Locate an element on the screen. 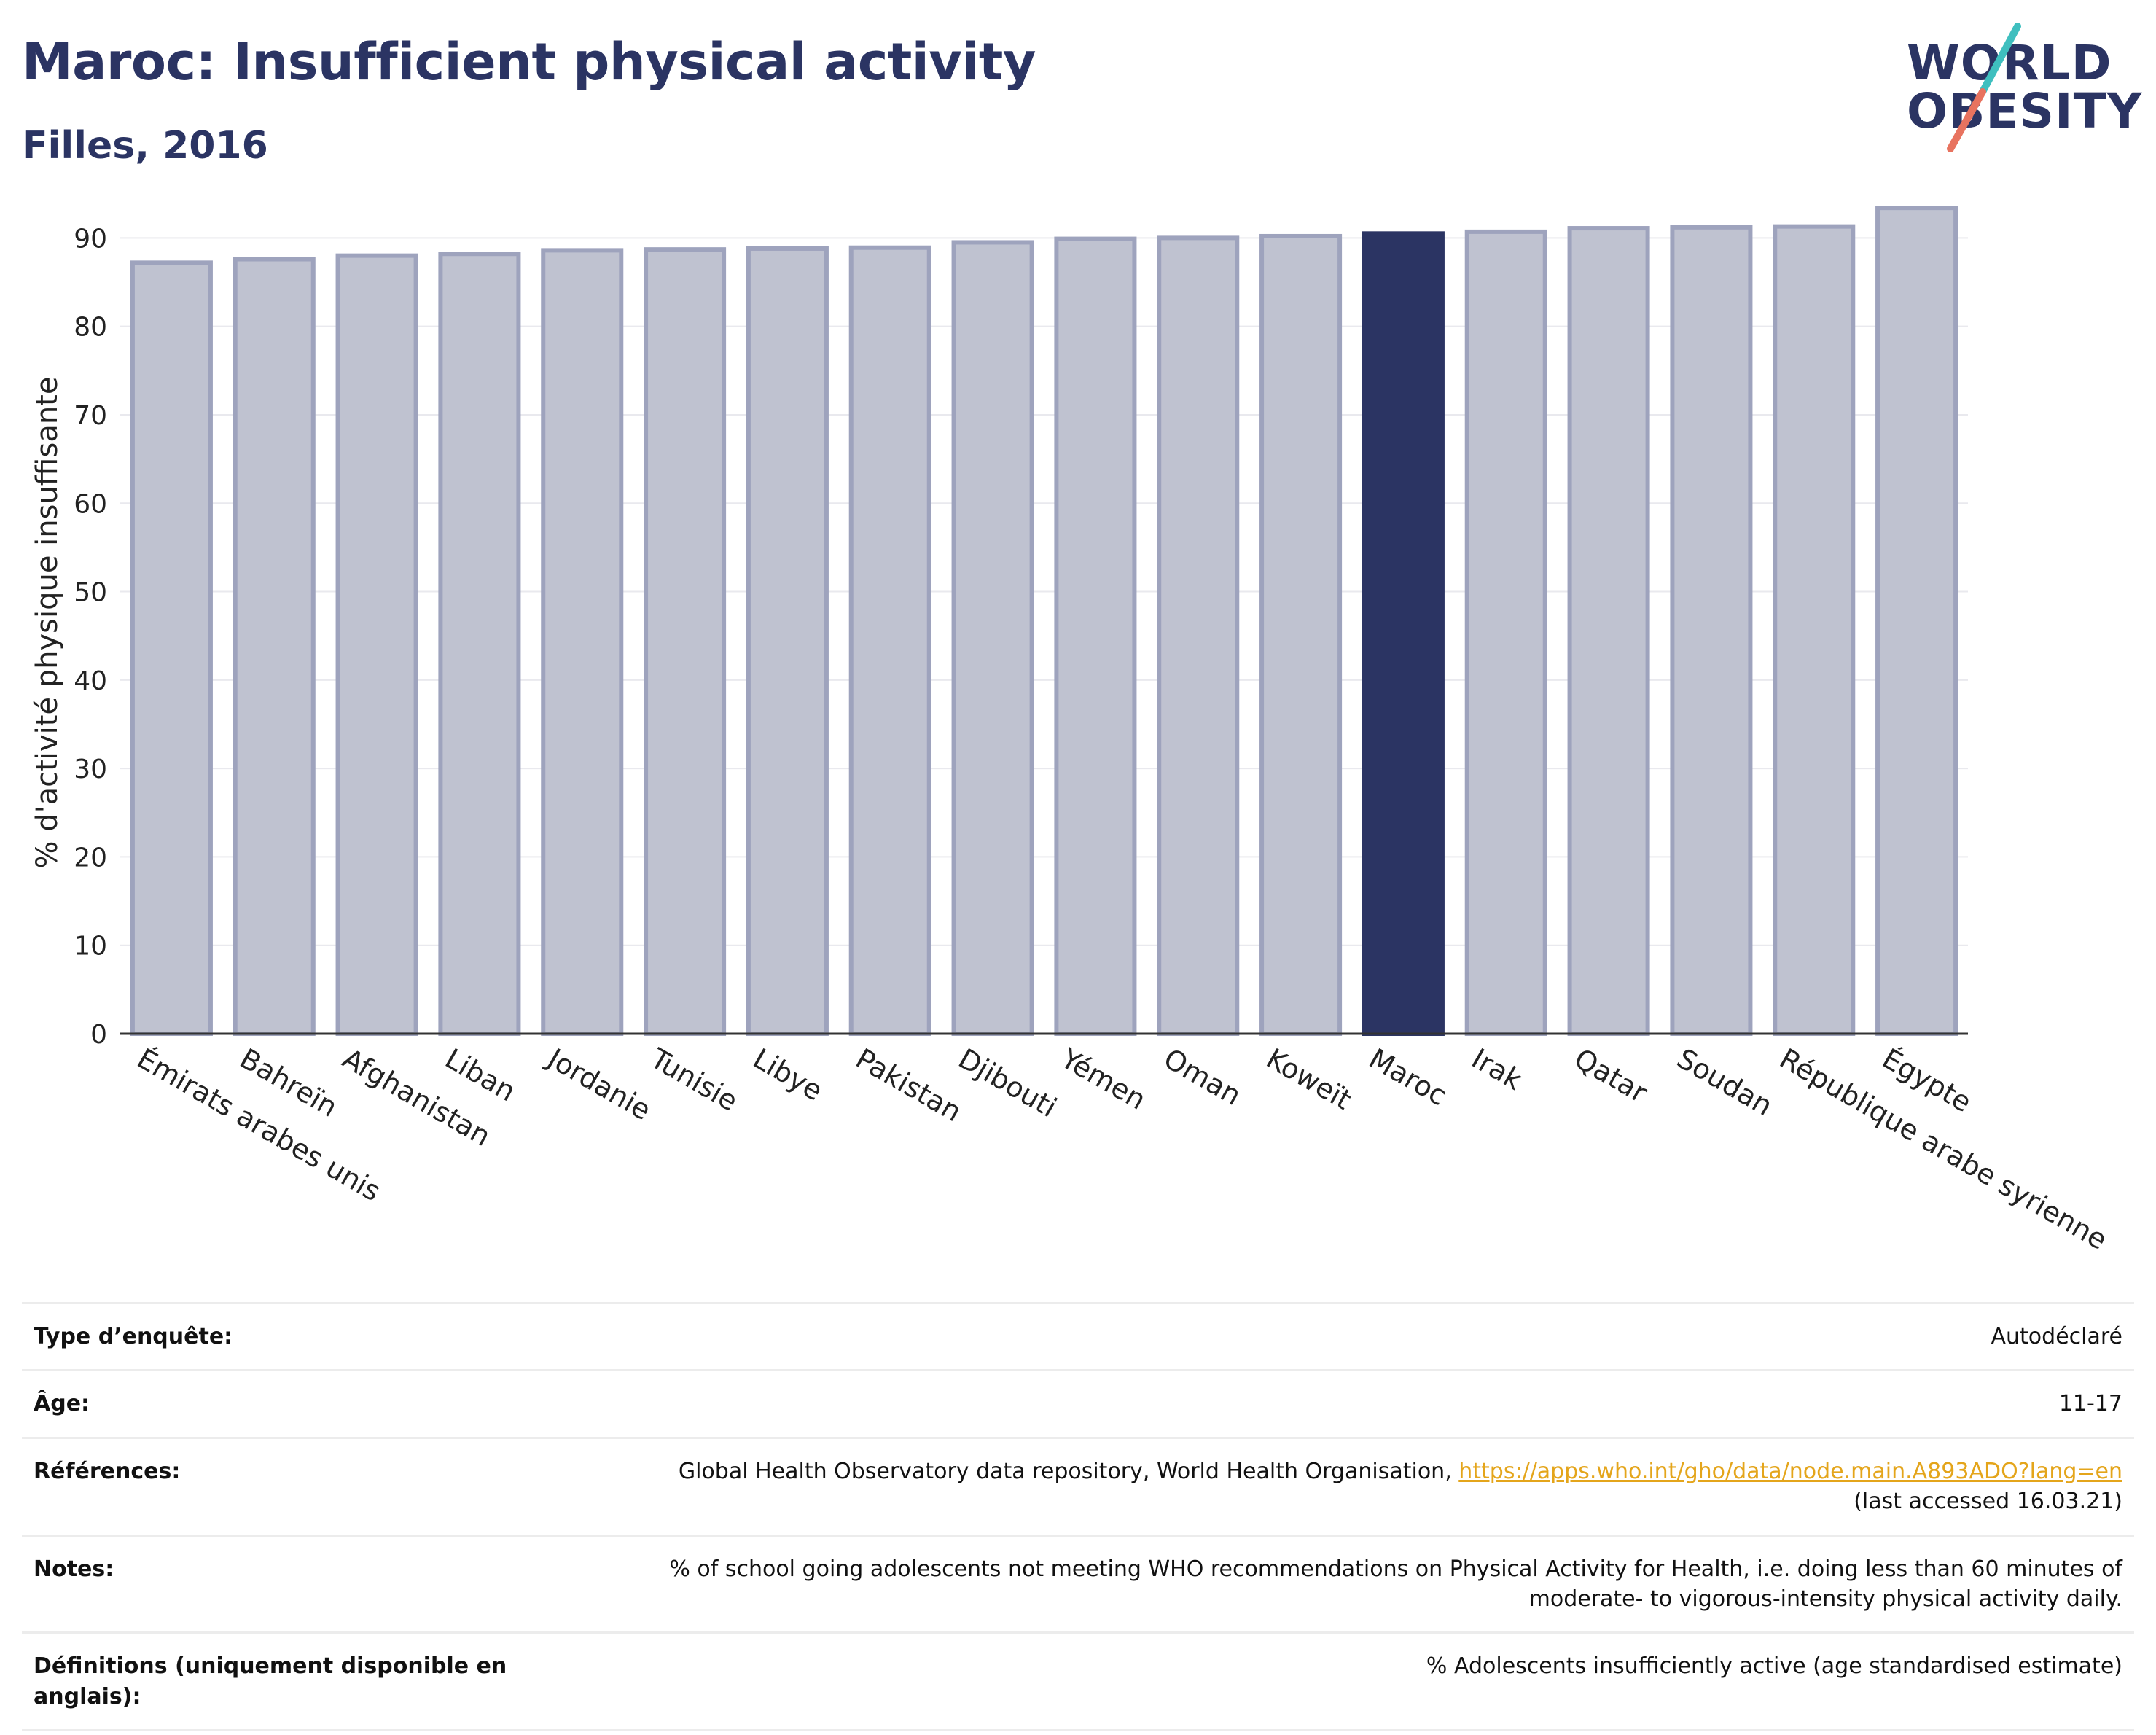 The height and width of the screenshot is (1735, 2156). x-tick-label: Pakistan is located at coordinates (909, 1085).